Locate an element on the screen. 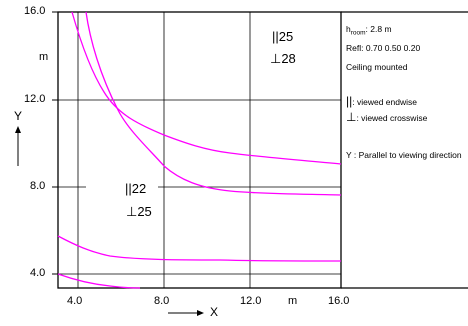  ugr-mid-crosswise: ⊥25 is located at coordinates (139, 211).